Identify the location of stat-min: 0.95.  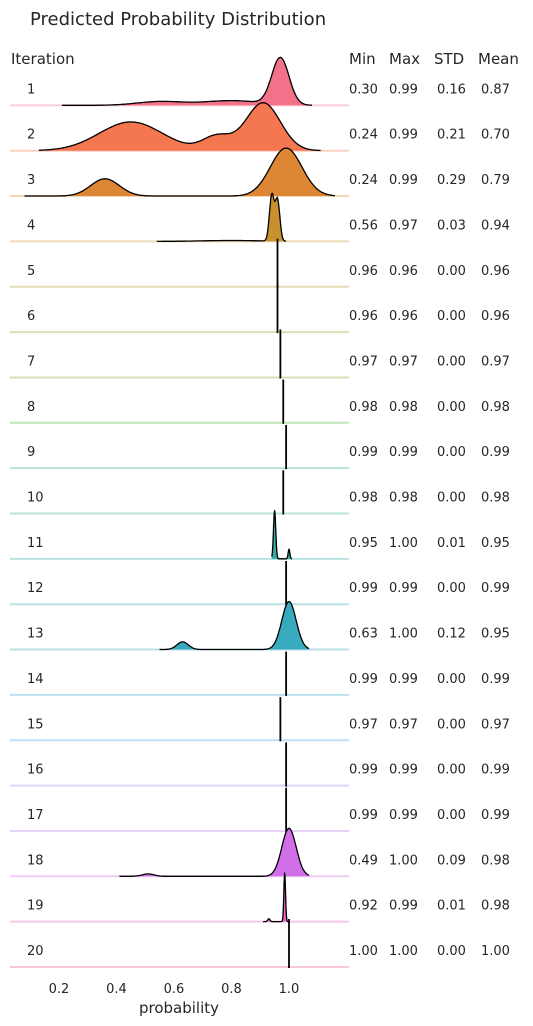
(363, 543).